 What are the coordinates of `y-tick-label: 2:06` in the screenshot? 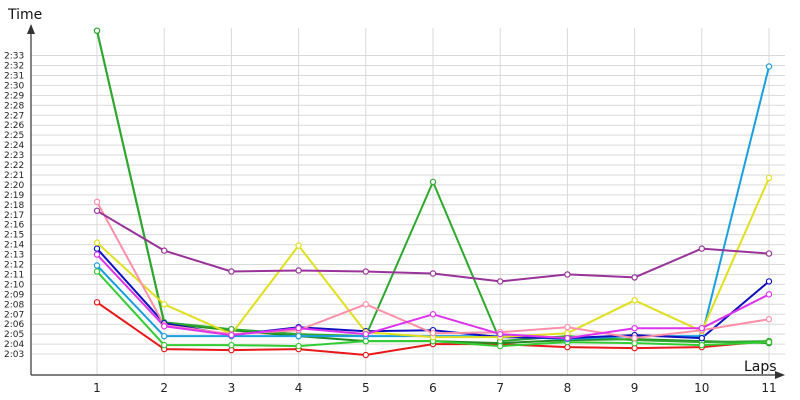 It's located at (14, 325).